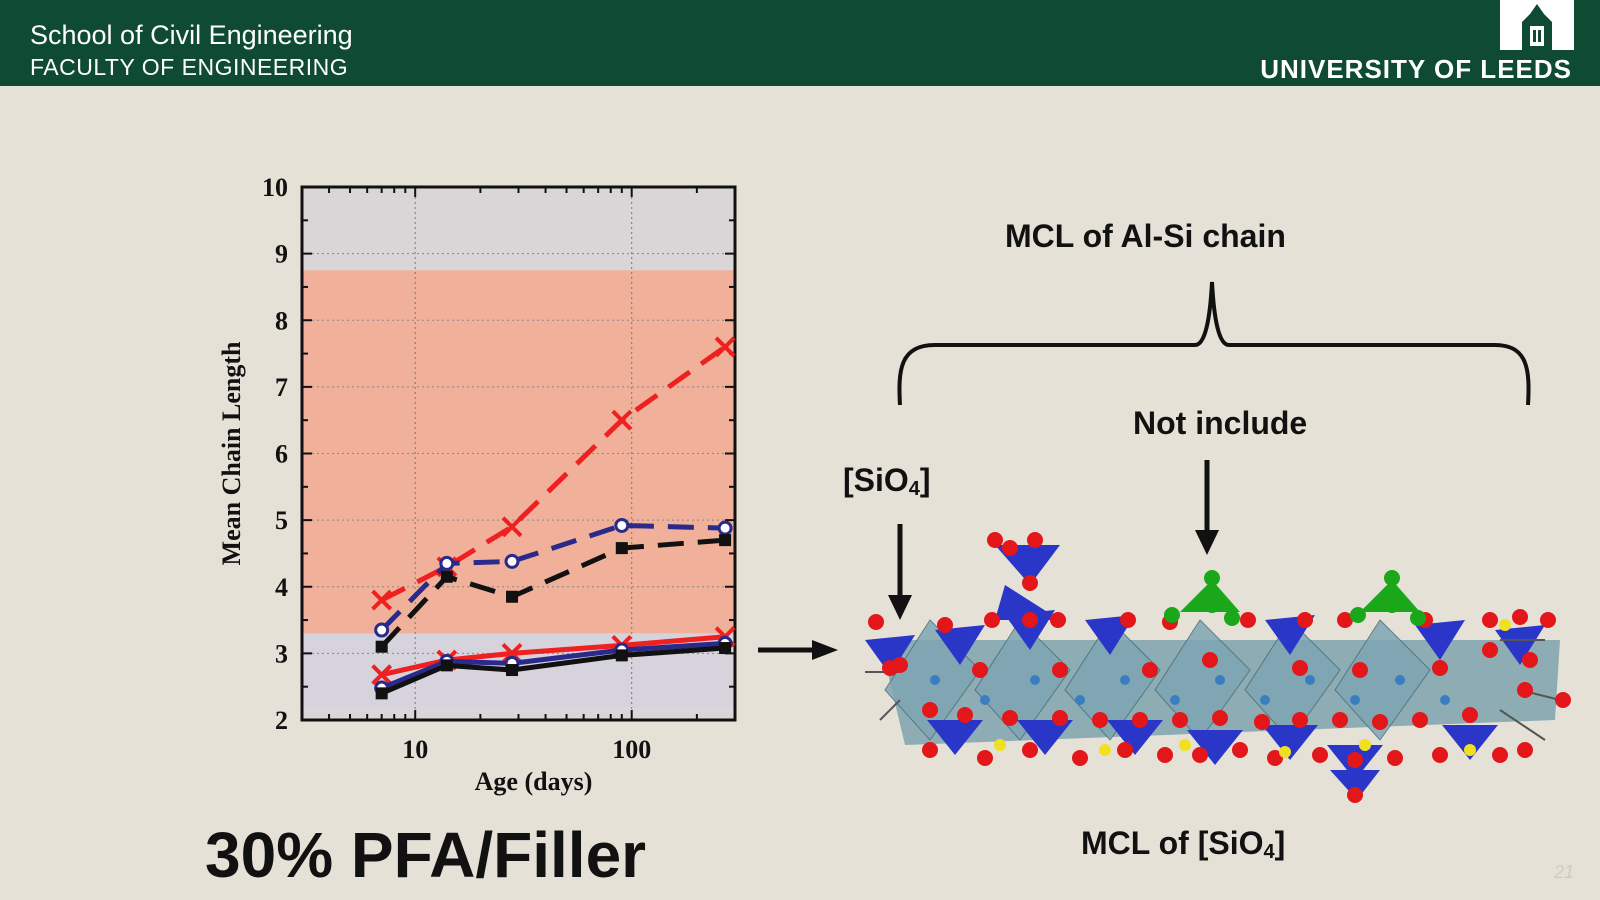 The image size is (1600, 900). What do you see at coordinates (798, 650) in the screenshot?
I see `arrow-to-diagram` at bounding box center [798, 650].